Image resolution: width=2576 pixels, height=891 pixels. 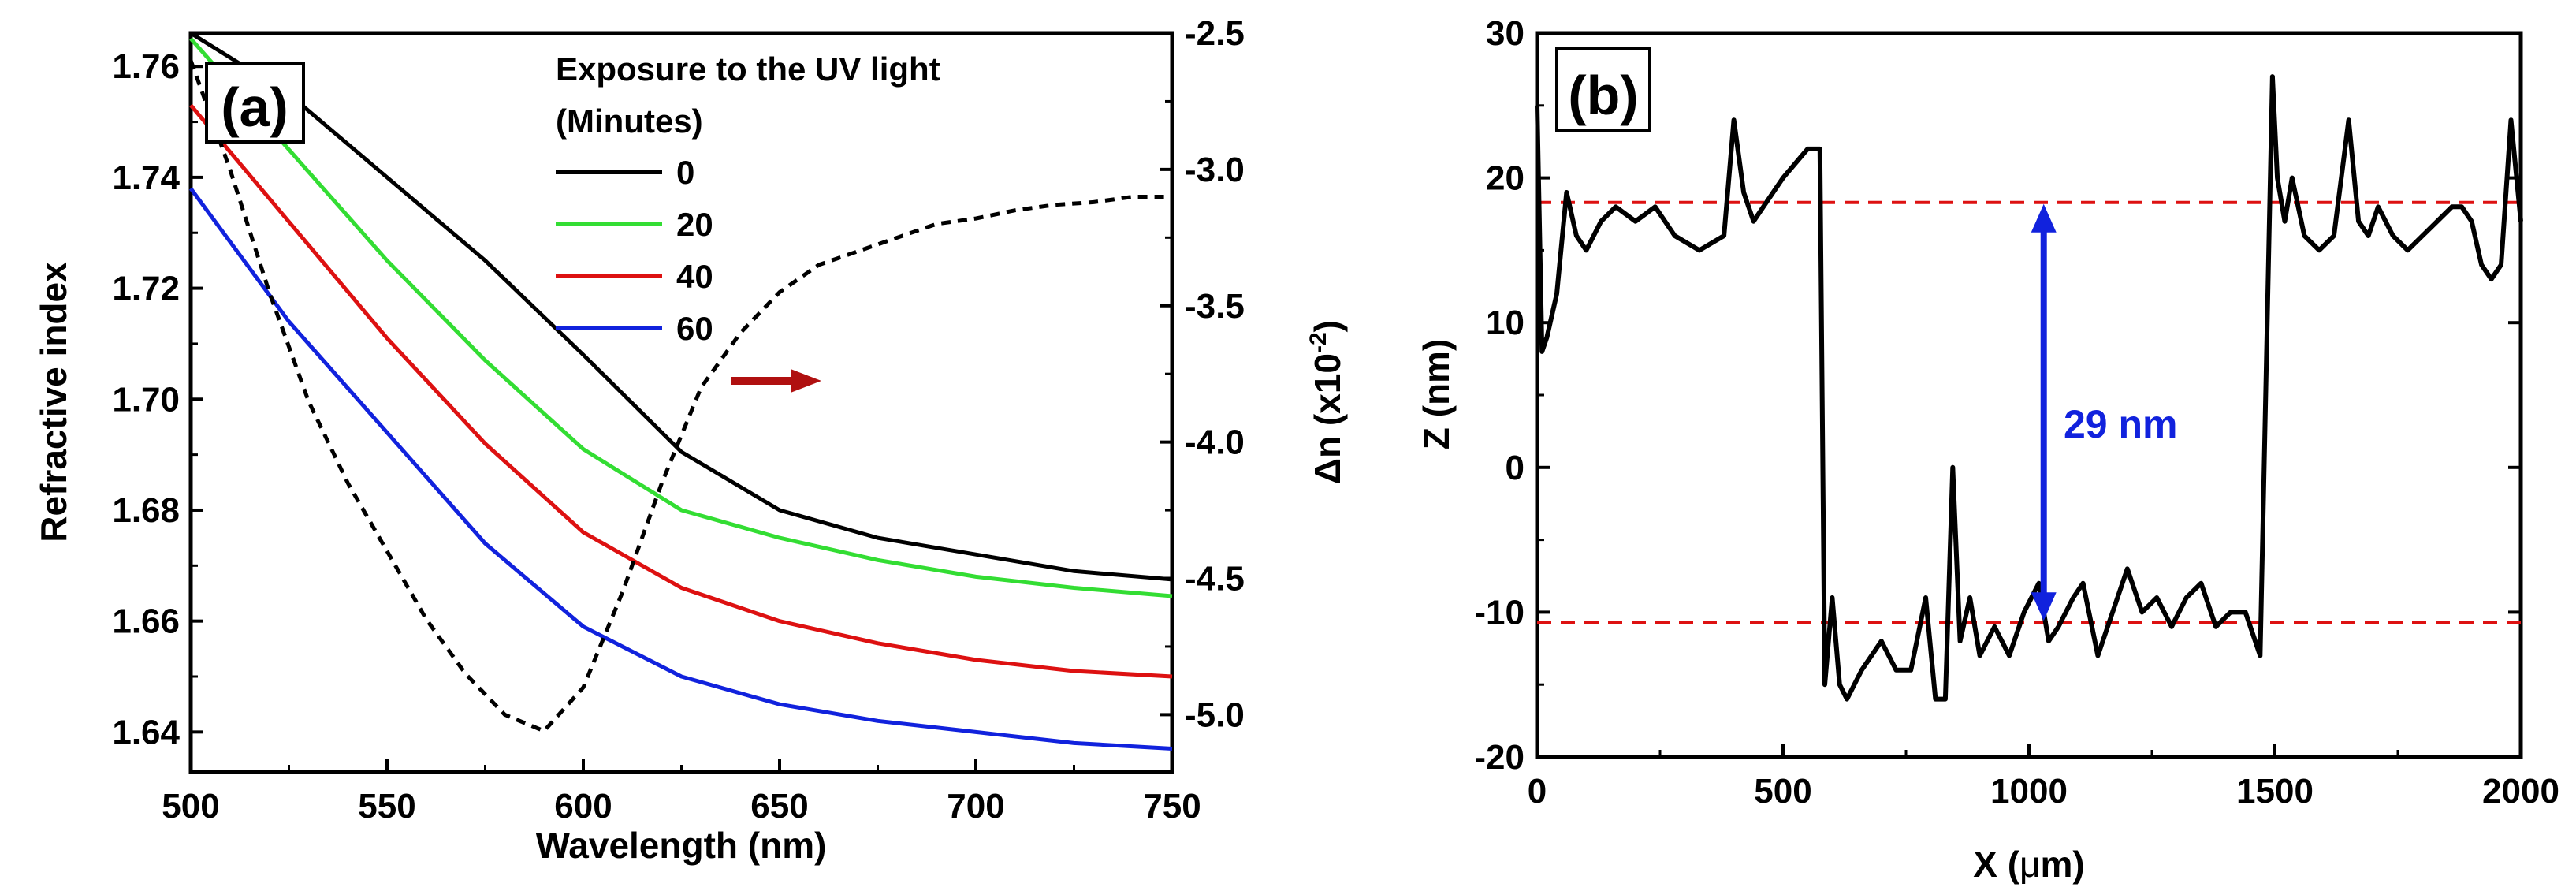 I want to click on panel-a-x-ticks: 500 550 600 650 700 750, so click(x=681, y=792).